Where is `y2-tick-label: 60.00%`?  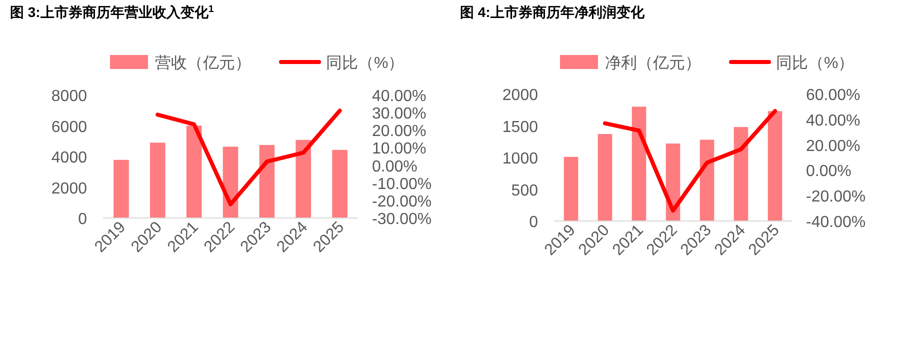
y2-tick-label: 60.00% is located at coordinates (833, 95).